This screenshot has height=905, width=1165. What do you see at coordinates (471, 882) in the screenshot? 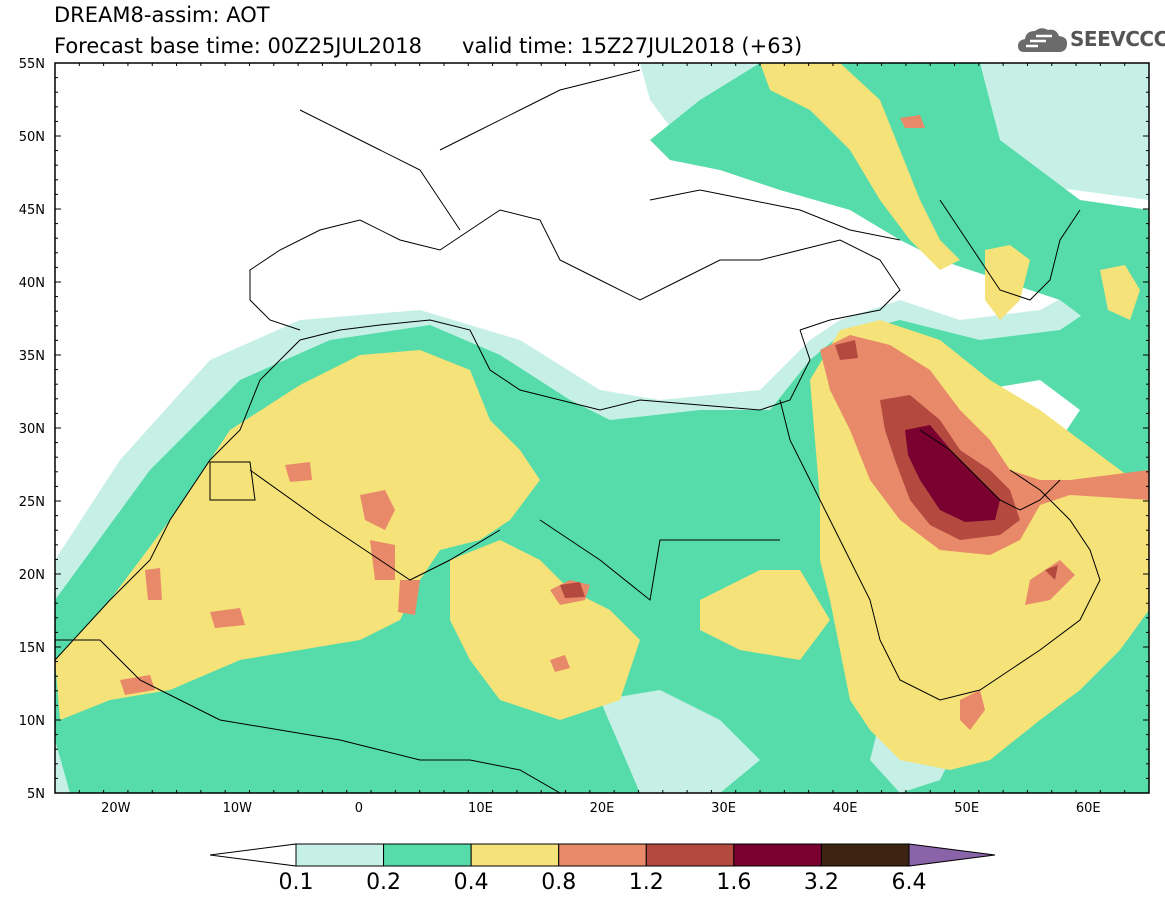
I see `colorbar-label: 0.4` at bounding box center [471, 882].